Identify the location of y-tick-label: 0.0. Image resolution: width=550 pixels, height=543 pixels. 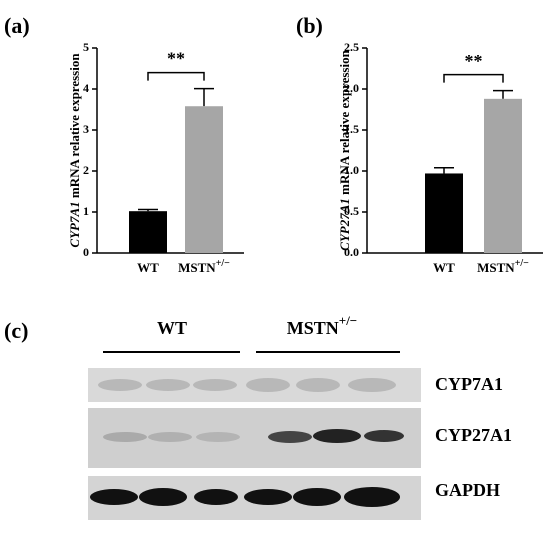
(351, 252).